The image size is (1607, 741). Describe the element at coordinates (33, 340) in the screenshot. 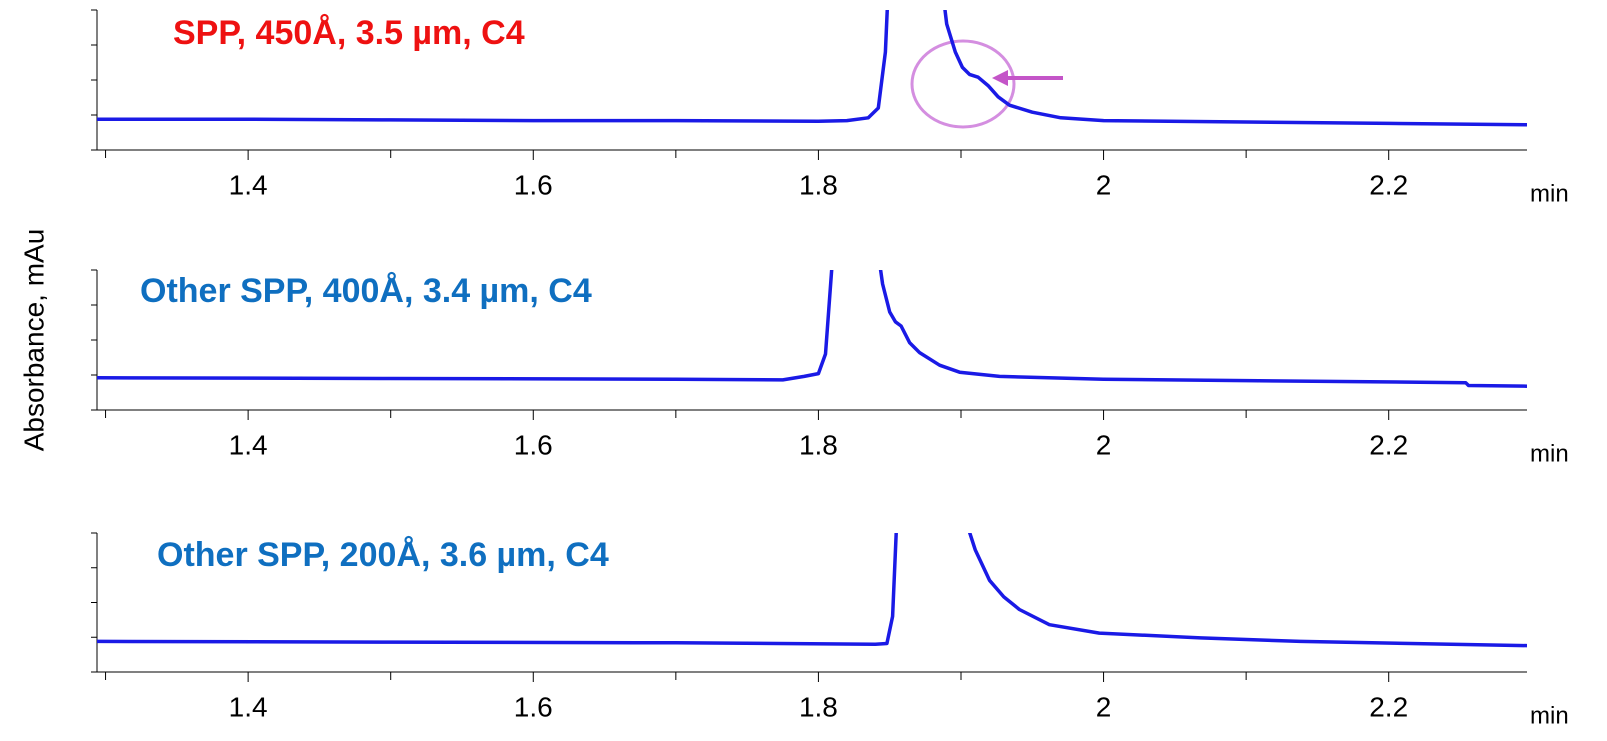

I see `y-axis-label: Absorbance, mAu` at that location.